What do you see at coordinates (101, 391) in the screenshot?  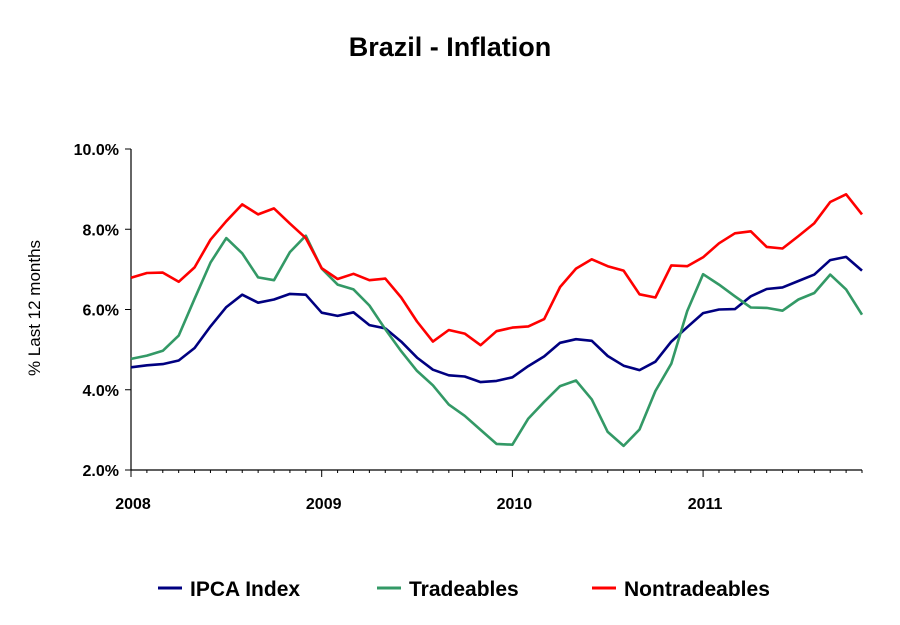 I see `y-tick-label: 4.0%` at bounding box center [101, 391].